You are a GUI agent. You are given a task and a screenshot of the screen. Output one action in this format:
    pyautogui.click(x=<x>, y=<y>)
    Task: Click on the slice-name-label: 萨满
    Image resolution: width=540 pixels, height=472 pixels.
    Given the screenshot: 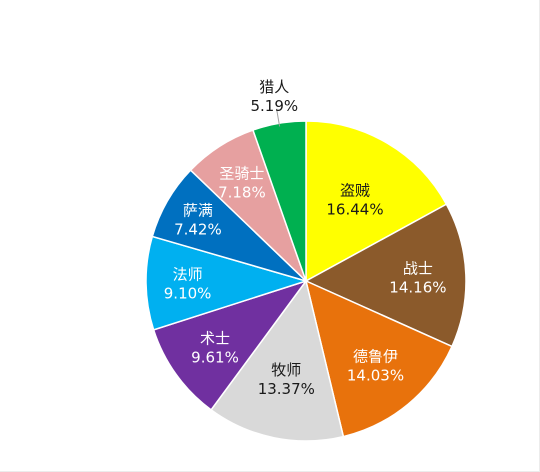 What is the action you would take?
    pyautogui.click(x=198, y=211)
    